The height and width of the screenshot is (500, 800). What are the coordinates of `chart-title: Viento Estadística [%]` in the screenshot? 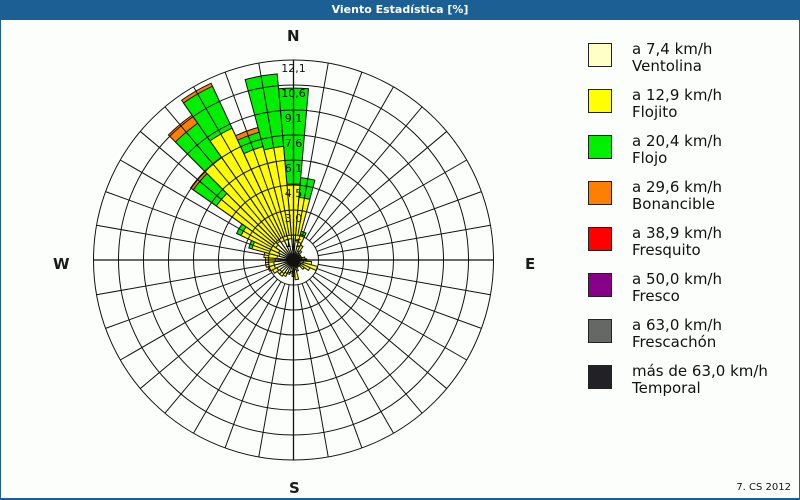 It's located at (400, 10).